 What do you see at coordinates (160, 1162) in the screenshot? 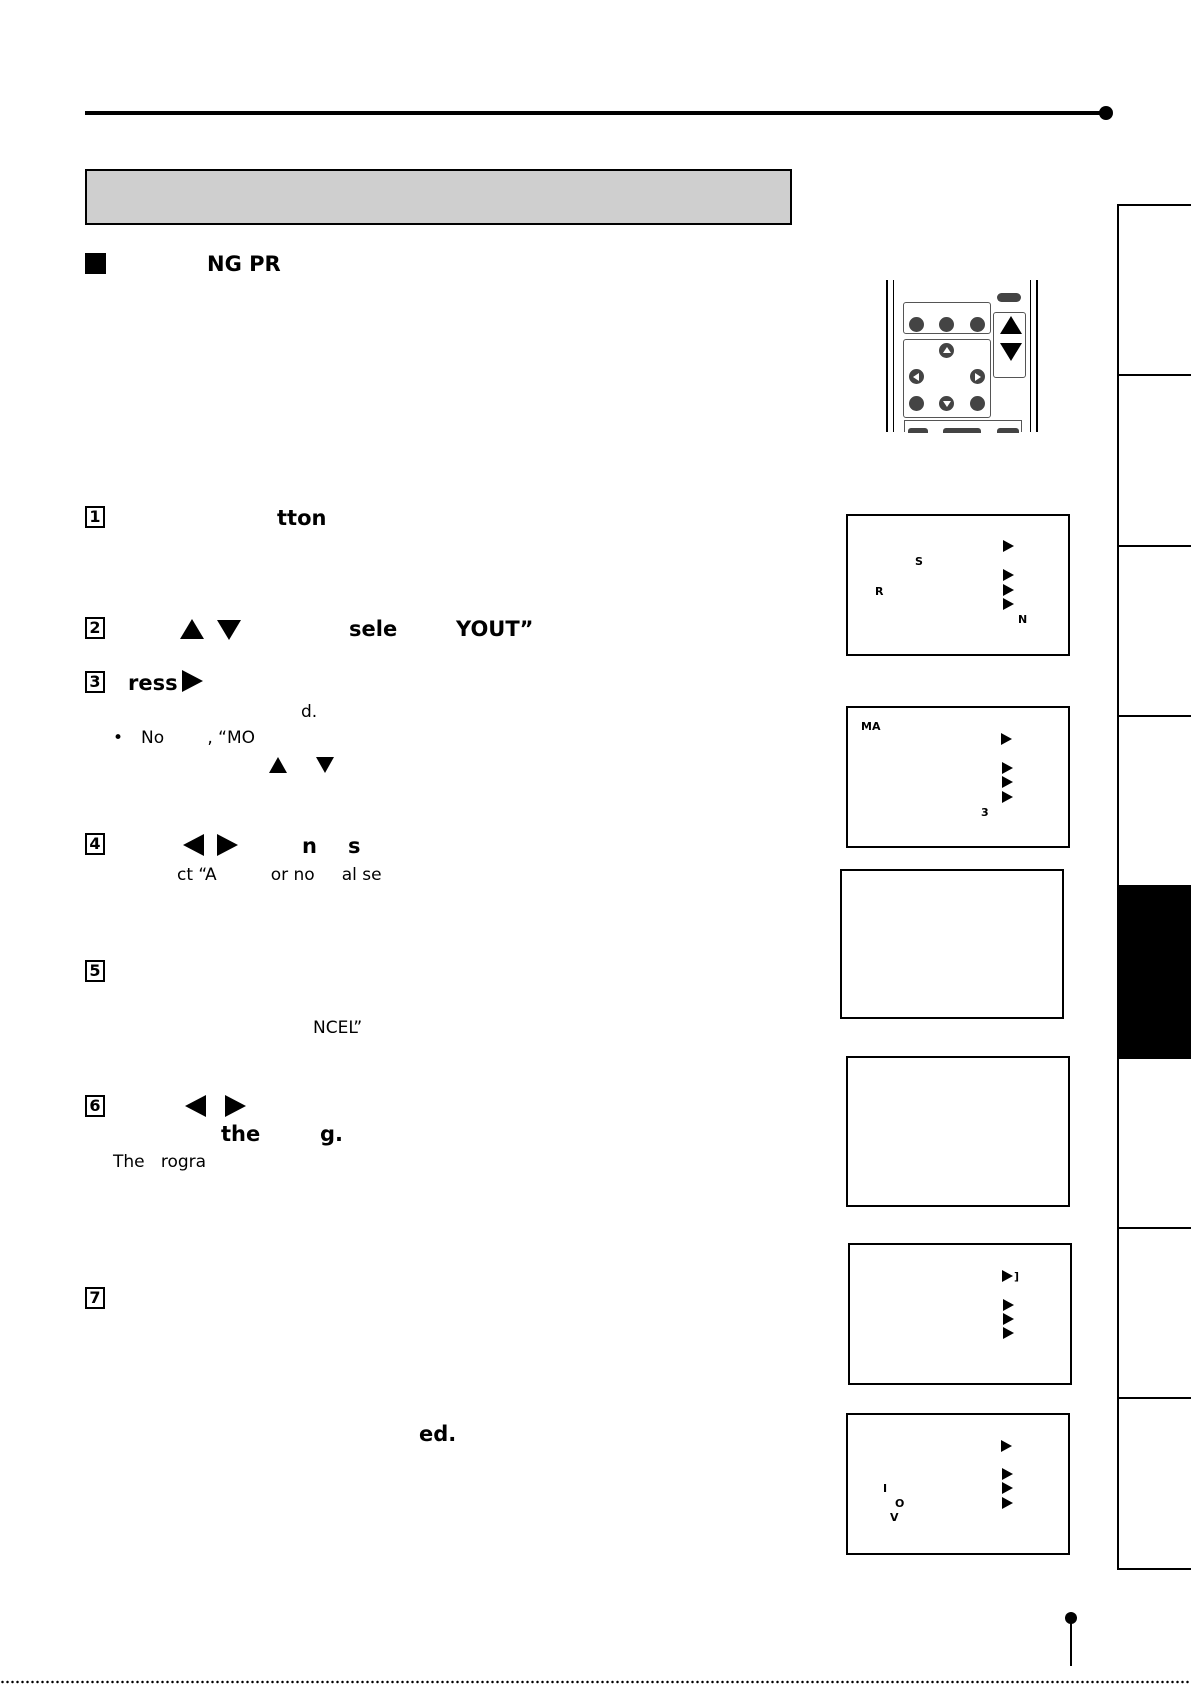
I see `step-6-note: The rogra` at bounding box center [160, 1162].